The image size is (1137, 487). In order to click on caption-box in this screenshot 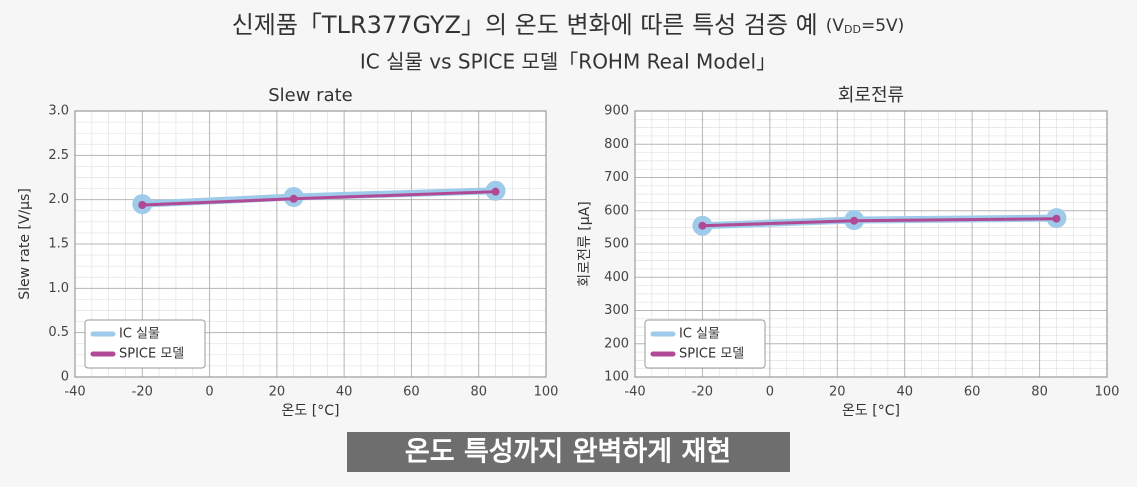, I will do `click(568, 452)`.